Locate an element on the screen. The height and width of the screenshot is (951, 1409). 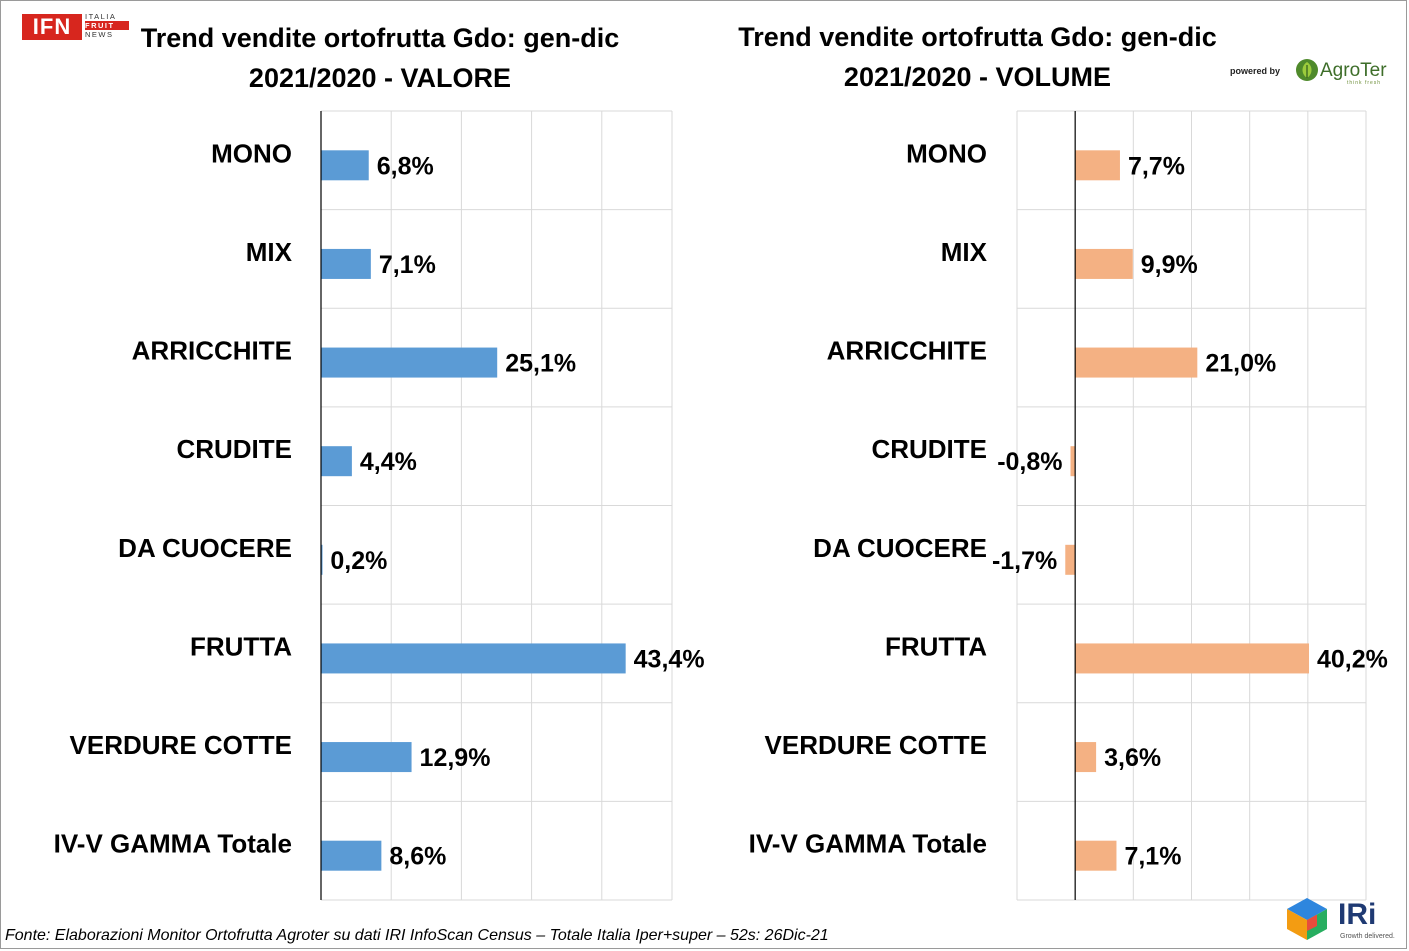
category-label-volume-4: DA CUOCERE is located at coordinates (900, 548).